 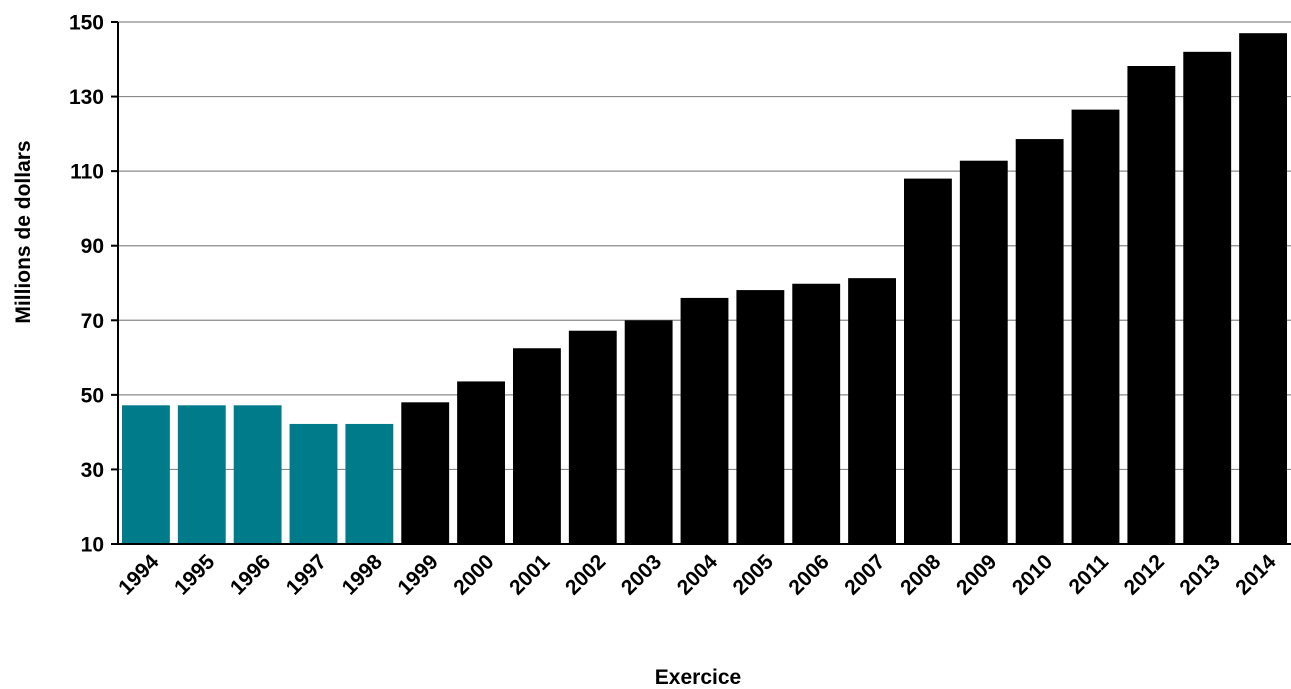 I want to click on x-tick-label: 1995, so click(x=195, y=575).